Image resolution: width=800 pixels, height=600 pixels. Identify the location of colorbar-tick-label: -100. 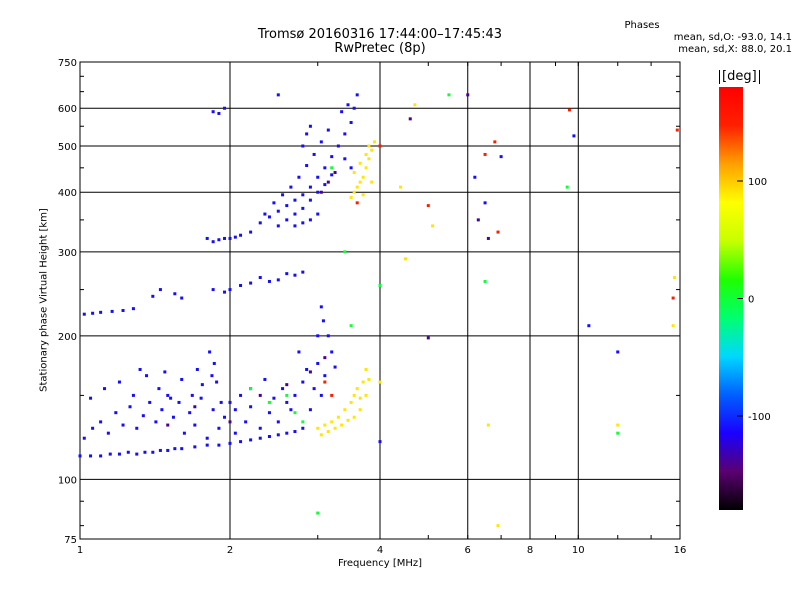
(759, 417).